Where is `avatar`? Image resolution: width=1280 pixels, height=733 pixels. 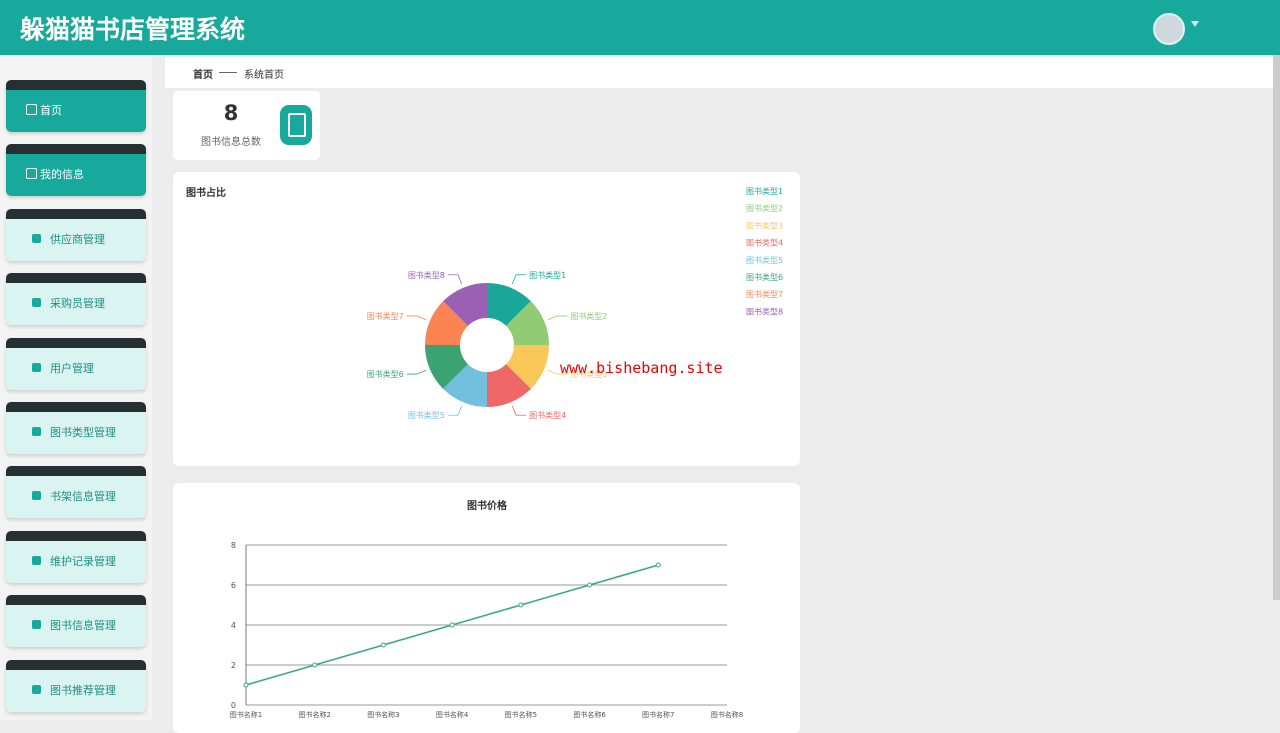
avatar is located at coordinates (1169, 29).